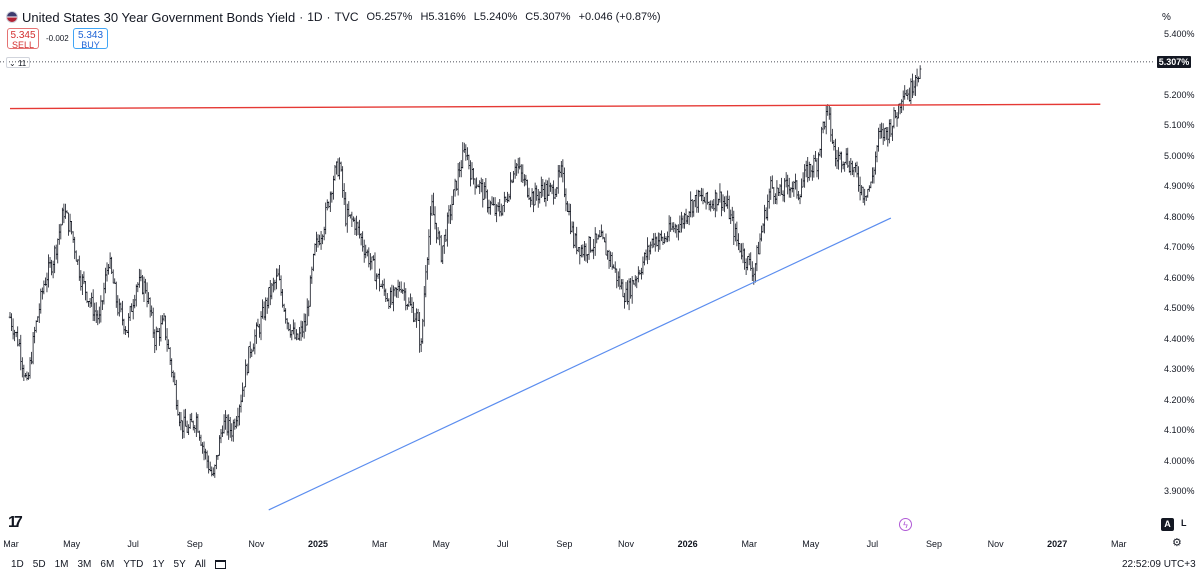  What do you see at coordinates (158, 564) in the screenshot?
I see `range-1y: 1Y` at bounding box center [158, 564].